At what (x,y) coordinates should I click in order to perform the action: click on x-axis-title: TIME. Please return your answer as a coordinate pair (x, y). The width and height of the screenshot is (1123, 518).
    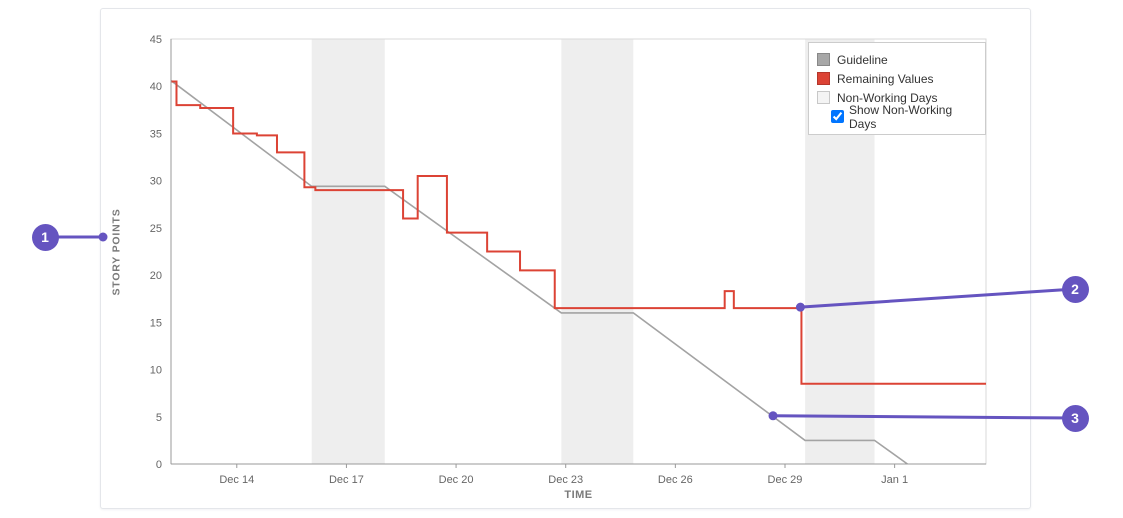
    Looking at the image, I should click on (578, 495).